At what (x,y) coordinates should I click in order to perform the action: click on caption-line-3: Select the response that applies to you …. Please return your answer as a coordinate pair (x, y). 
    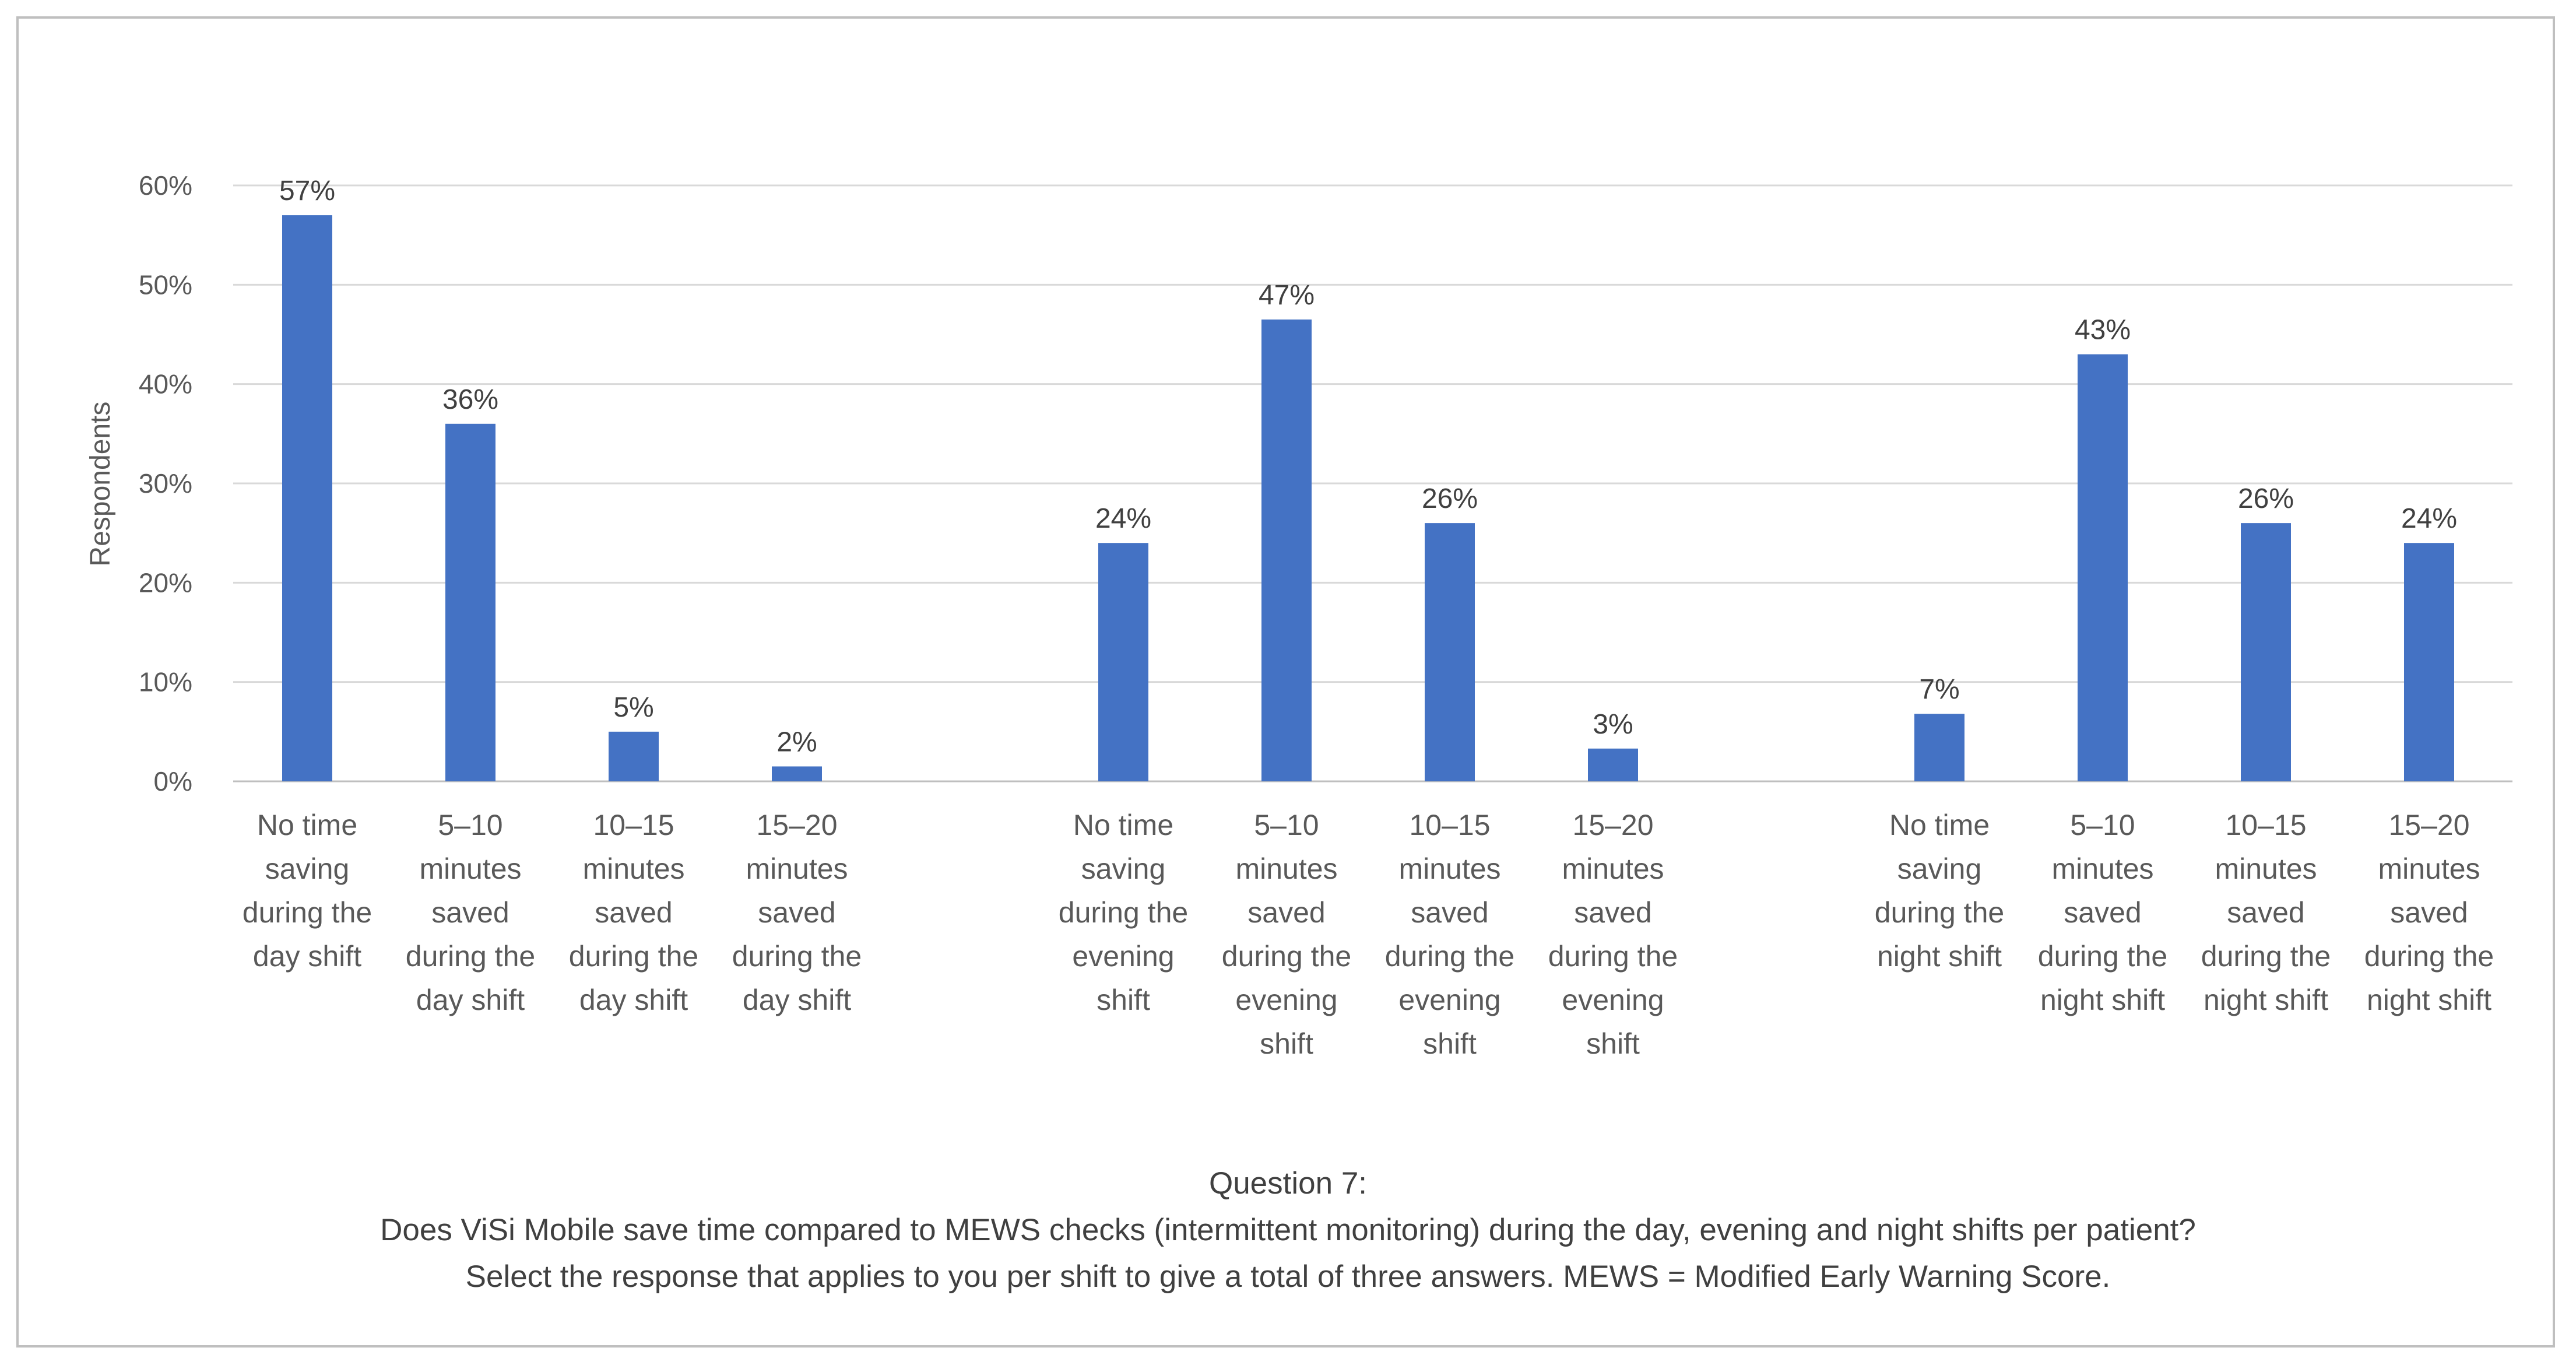
    Looking at the image, I should click on (1288, 1276).